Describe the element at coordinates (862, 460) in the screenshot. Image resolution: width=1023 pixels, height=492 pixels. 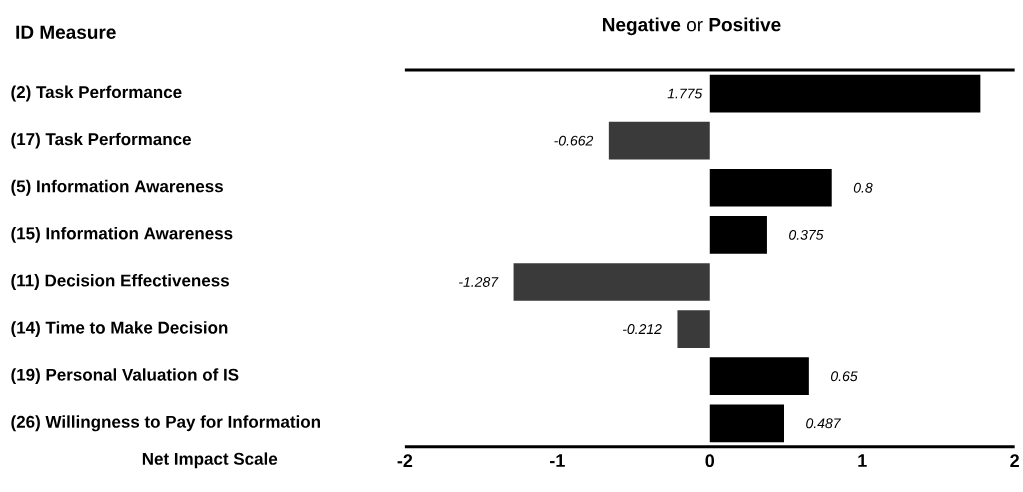
I see `x-tick-label: 1` at that location.